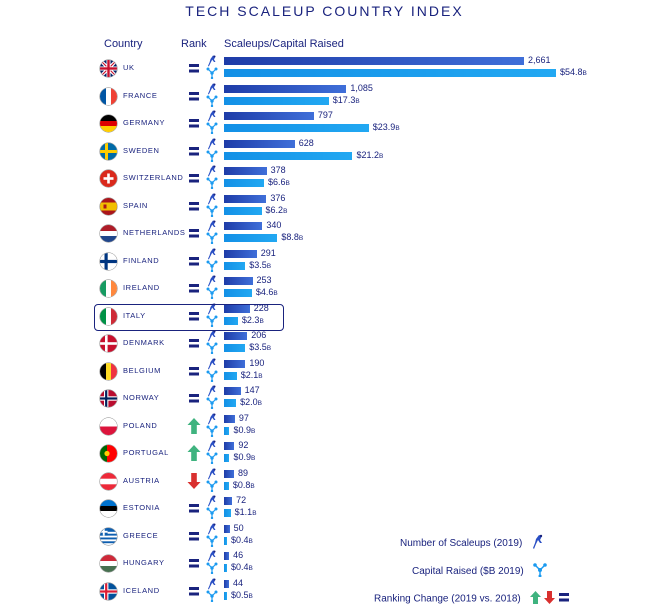 This screenshot has width=649, height=616. Describe the element at coordinates (264, 280) in the screenshot. I see `scaleups-value-label: 253` at that location.